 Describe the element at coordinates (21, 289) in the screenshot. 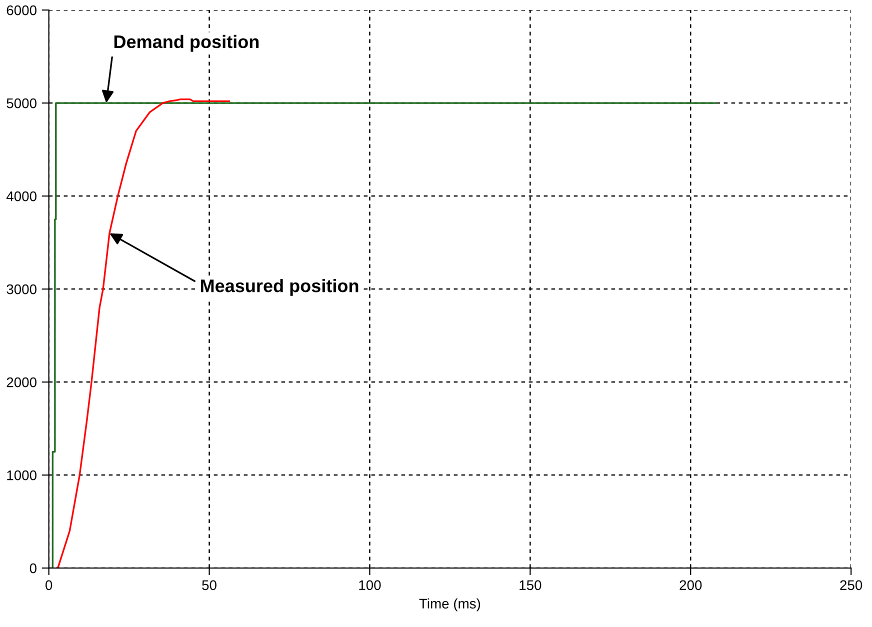

I see `y-tick-label: 3000` at that location.